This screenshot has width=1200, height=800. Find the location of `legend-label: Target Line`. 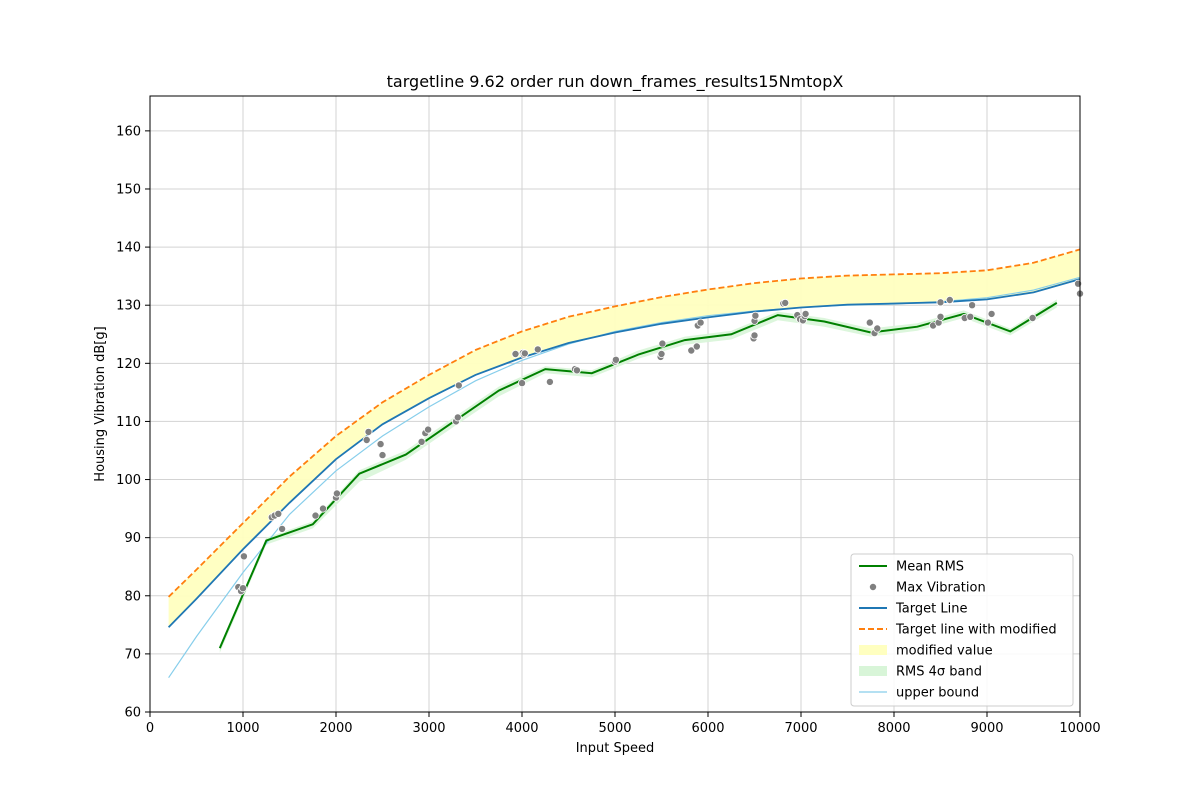

legend-label: Target Line is located at coordinates (931, 609).